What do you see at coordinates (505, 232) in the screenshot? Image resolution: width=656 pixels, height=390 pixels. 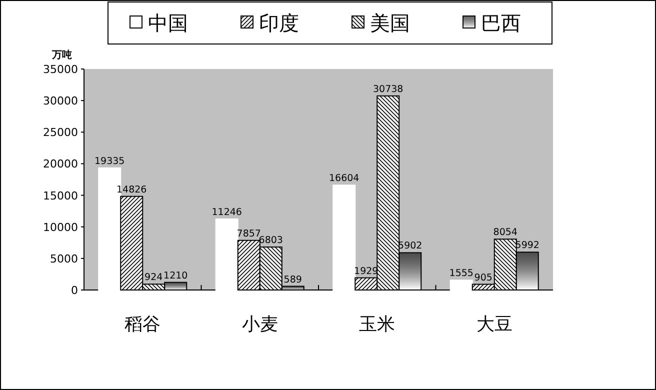 I see `data-label: 8054` at bounding box center [505, 232].